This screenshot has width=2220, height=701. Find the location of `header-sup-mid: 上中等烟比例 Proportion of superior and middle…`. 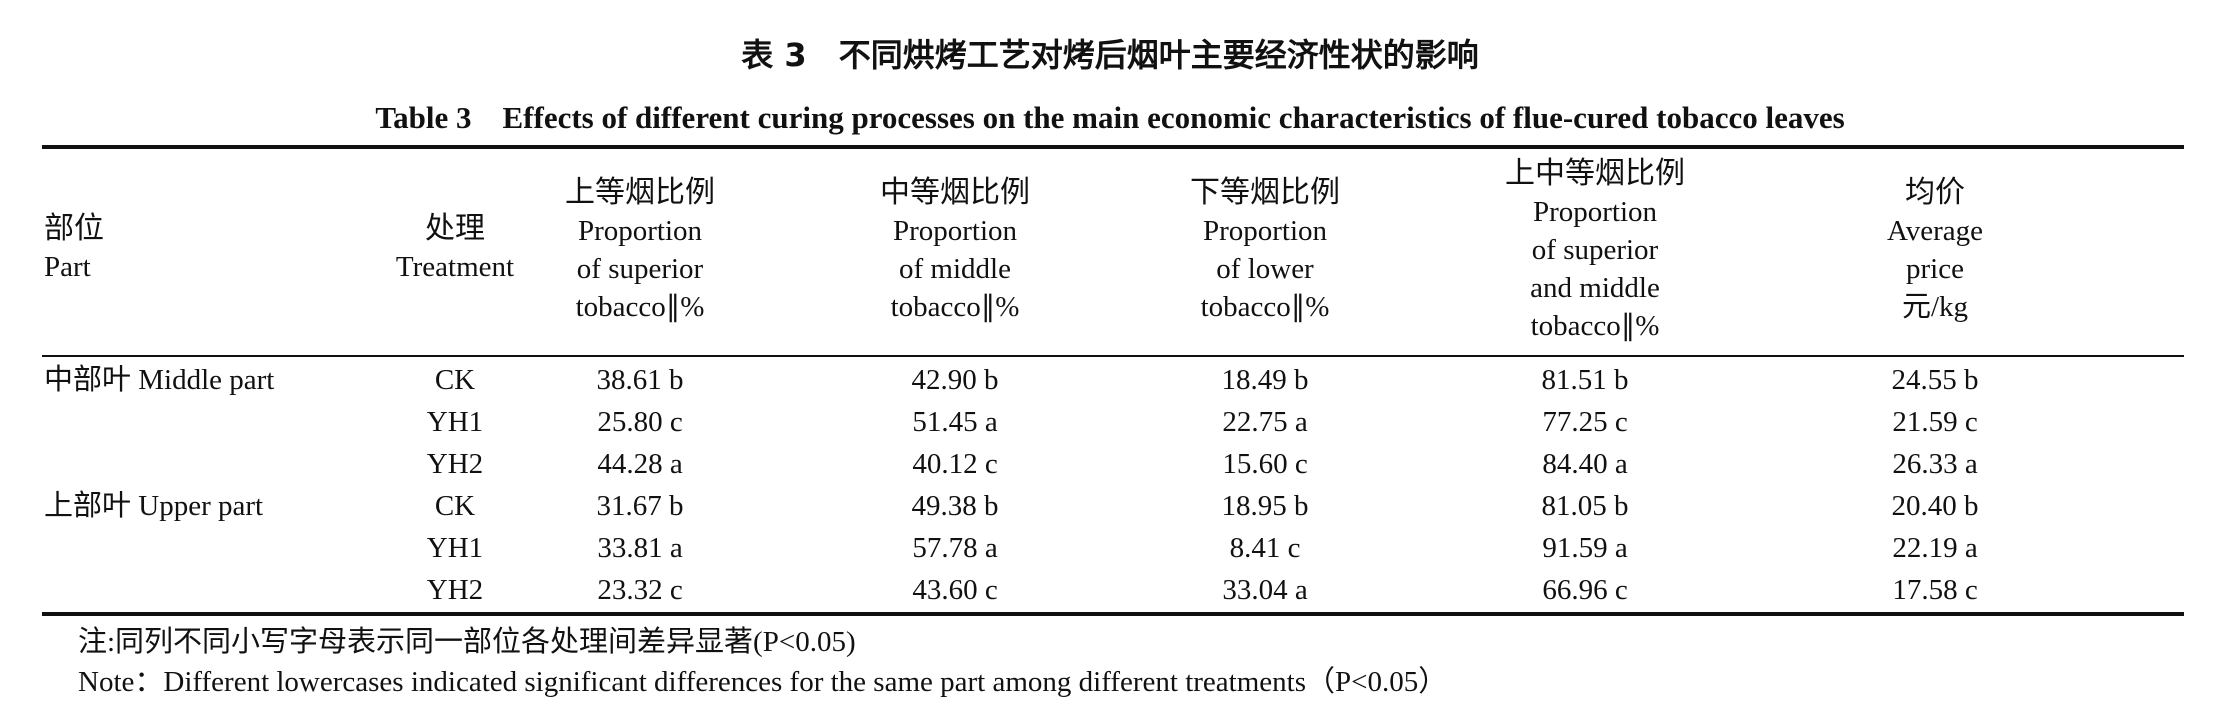

header-sup-mid: 上中等烟比例 Proportion of superior and middle… is located at coordinates (1595, 250).